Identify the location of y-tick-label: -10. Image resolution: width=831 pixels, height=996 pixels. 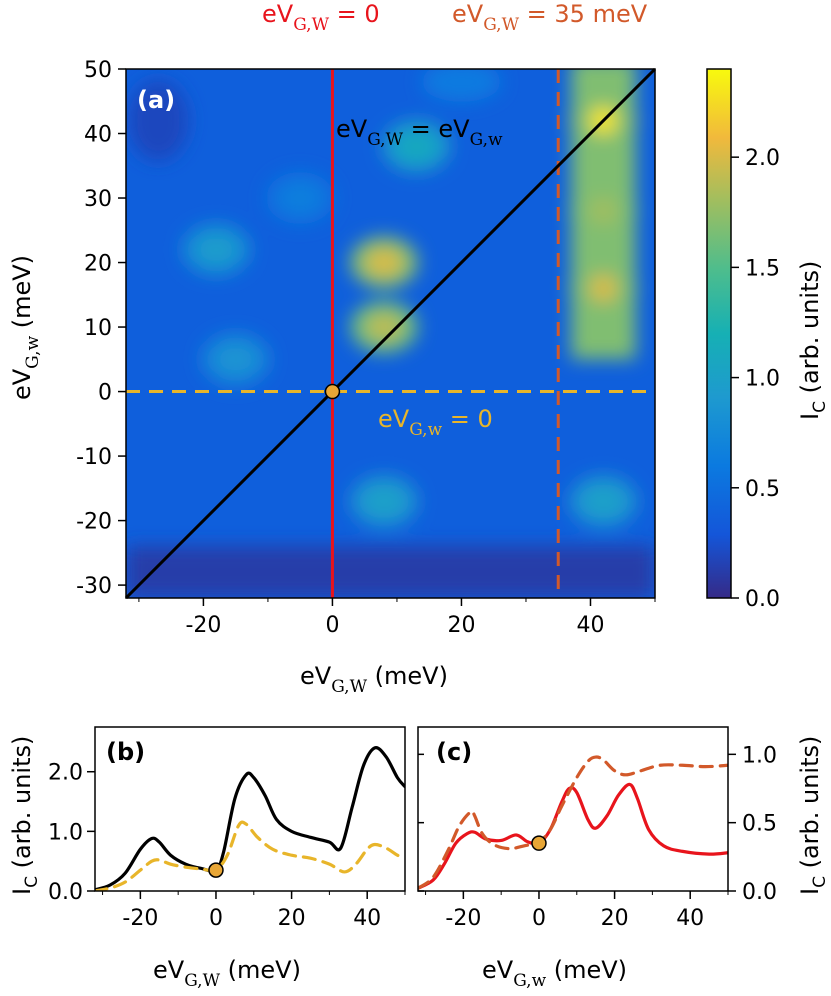
(94, 457).